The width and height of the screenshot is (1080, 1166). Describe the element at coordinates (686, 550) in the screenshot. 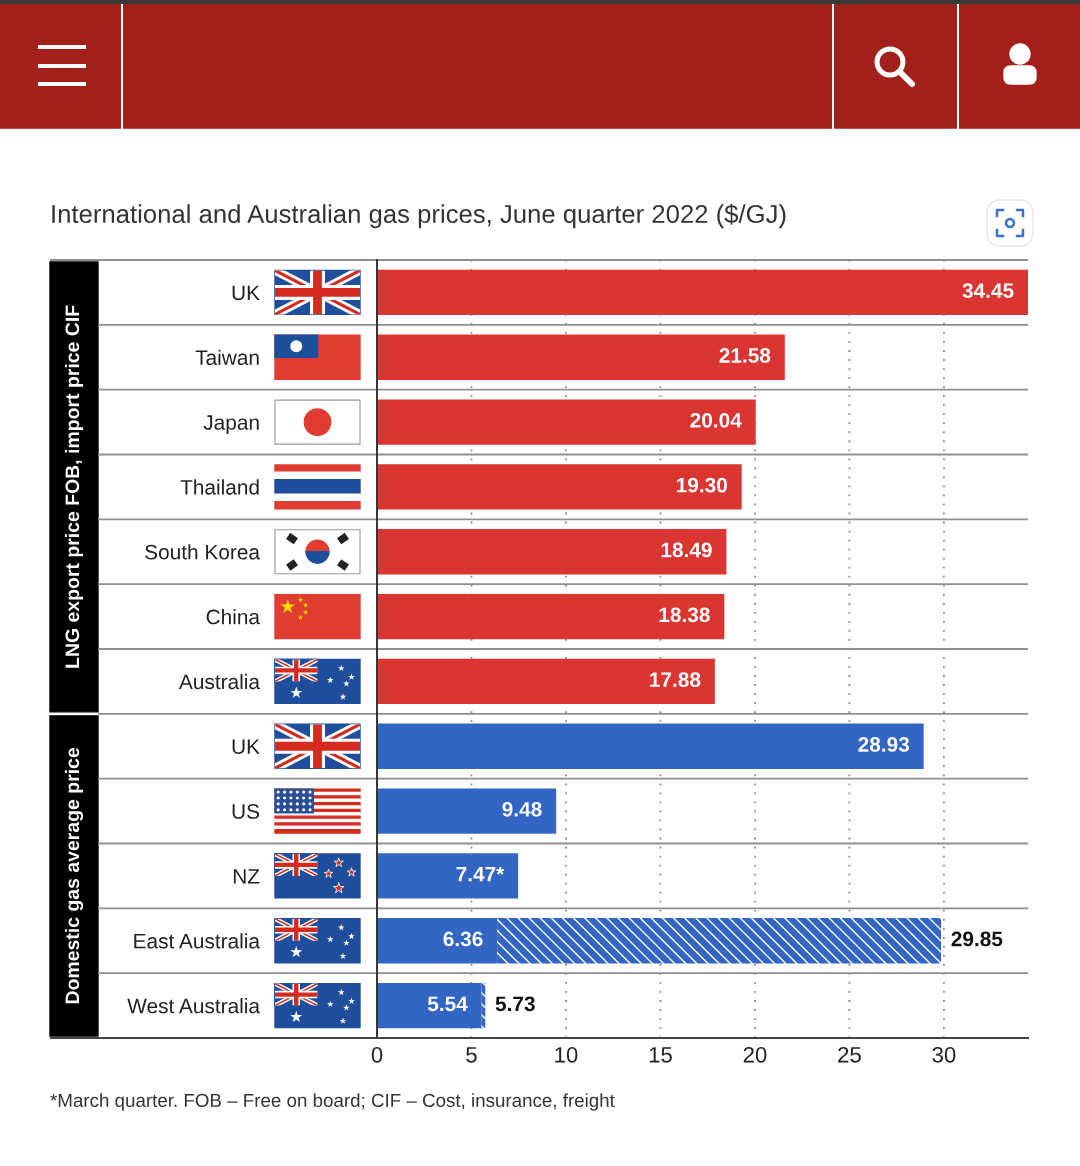

I see `data-label: 18.49` at that location.